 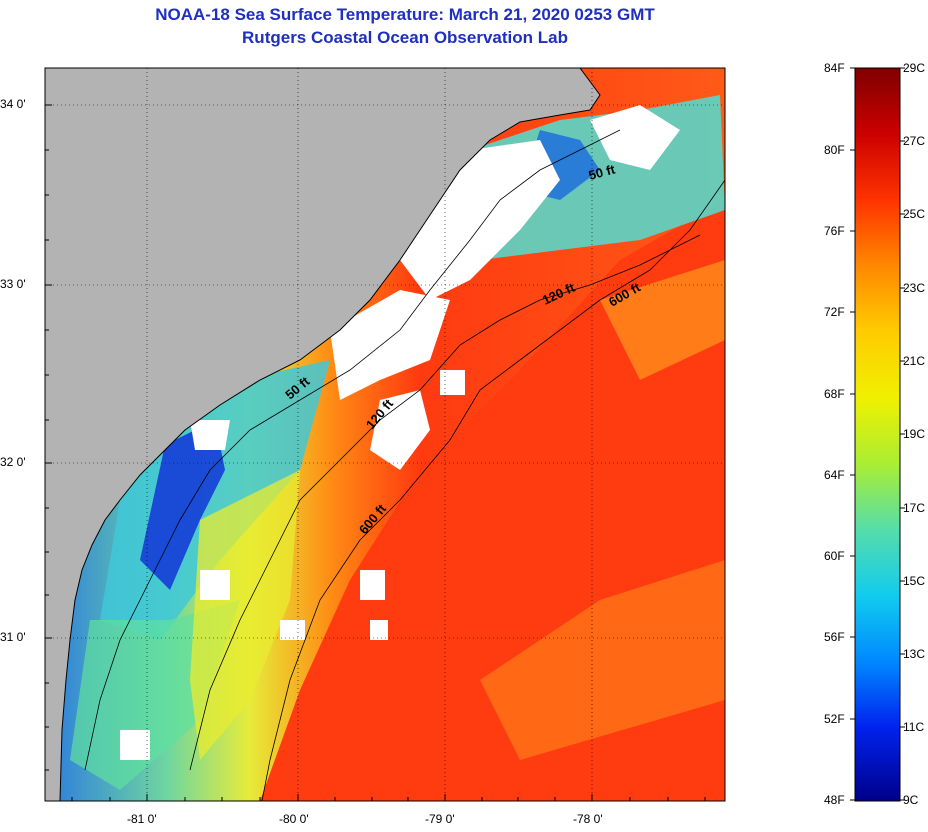 I want to click on lat-label-32: 32 0', so click(x=13, y=462).